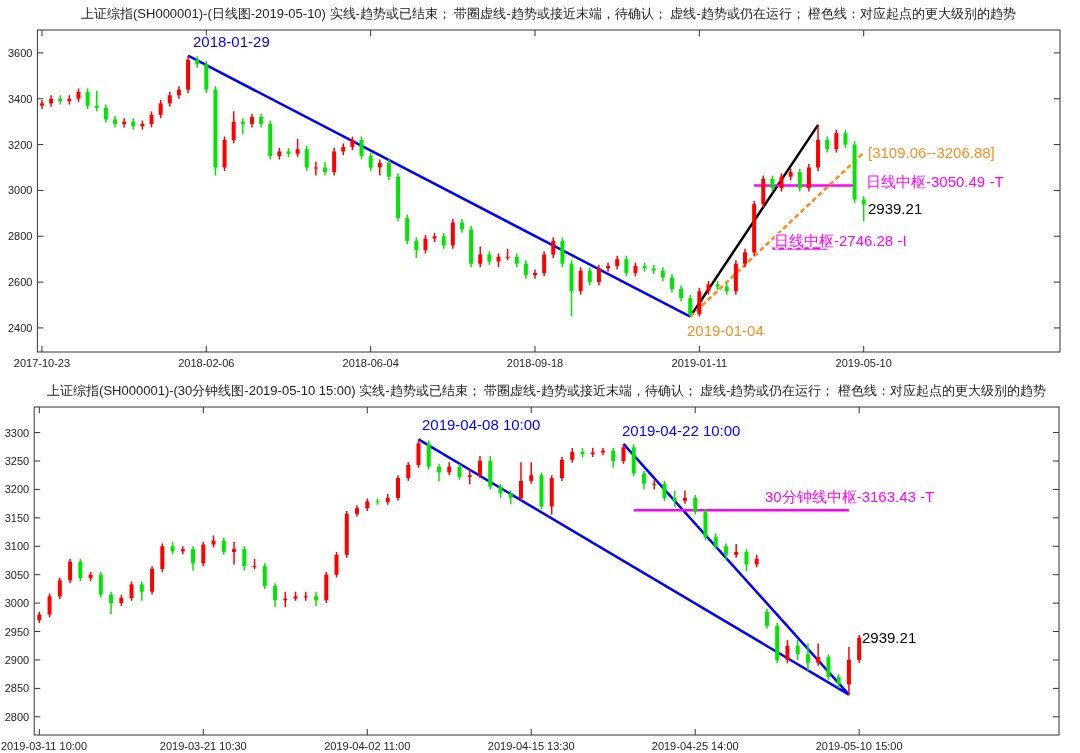 The width and height of the screenshot is (1080, 753). I want to click on annotation: 日线中枢-3050.49 -T, so click(935, 181).